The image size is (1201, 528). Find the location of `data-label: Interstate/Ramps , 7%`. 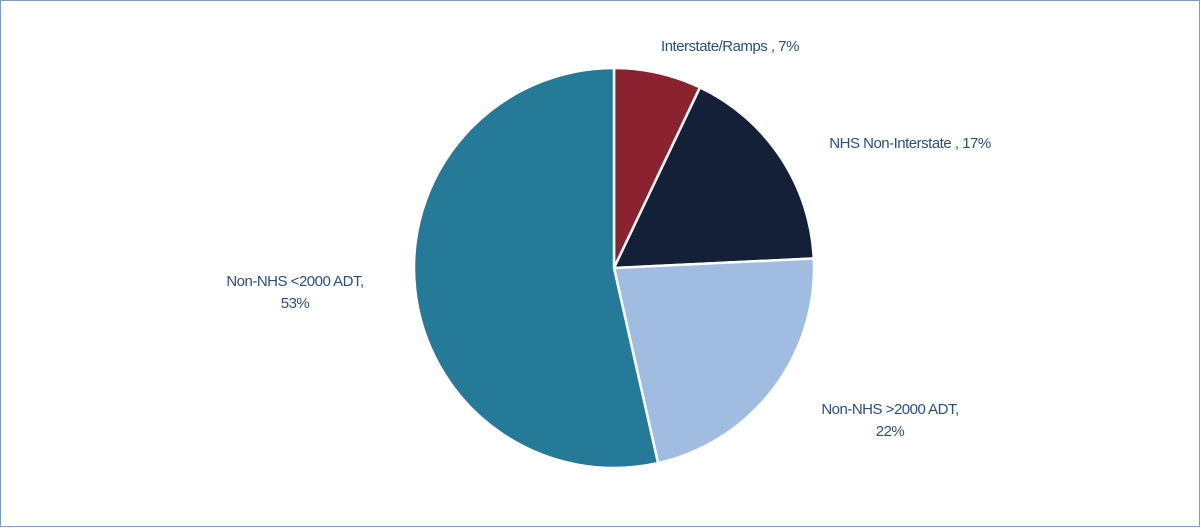

data-label: Interstate/Ramps , 7% is located at coordinates (730, 46).